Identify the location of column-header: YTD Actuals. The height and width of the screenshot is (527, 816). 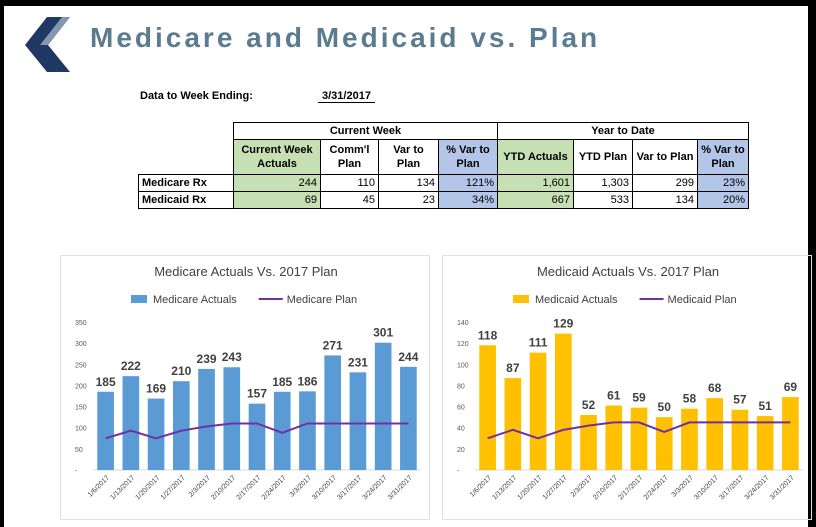
(535, 157).